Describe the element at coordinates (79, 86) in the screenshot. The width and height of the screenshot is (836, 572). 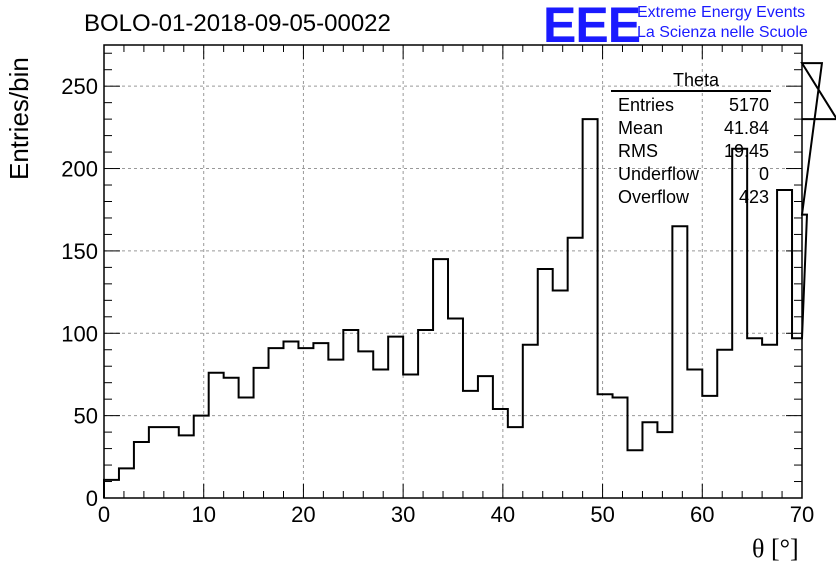
I see `y-tick-label: 250` at that location.